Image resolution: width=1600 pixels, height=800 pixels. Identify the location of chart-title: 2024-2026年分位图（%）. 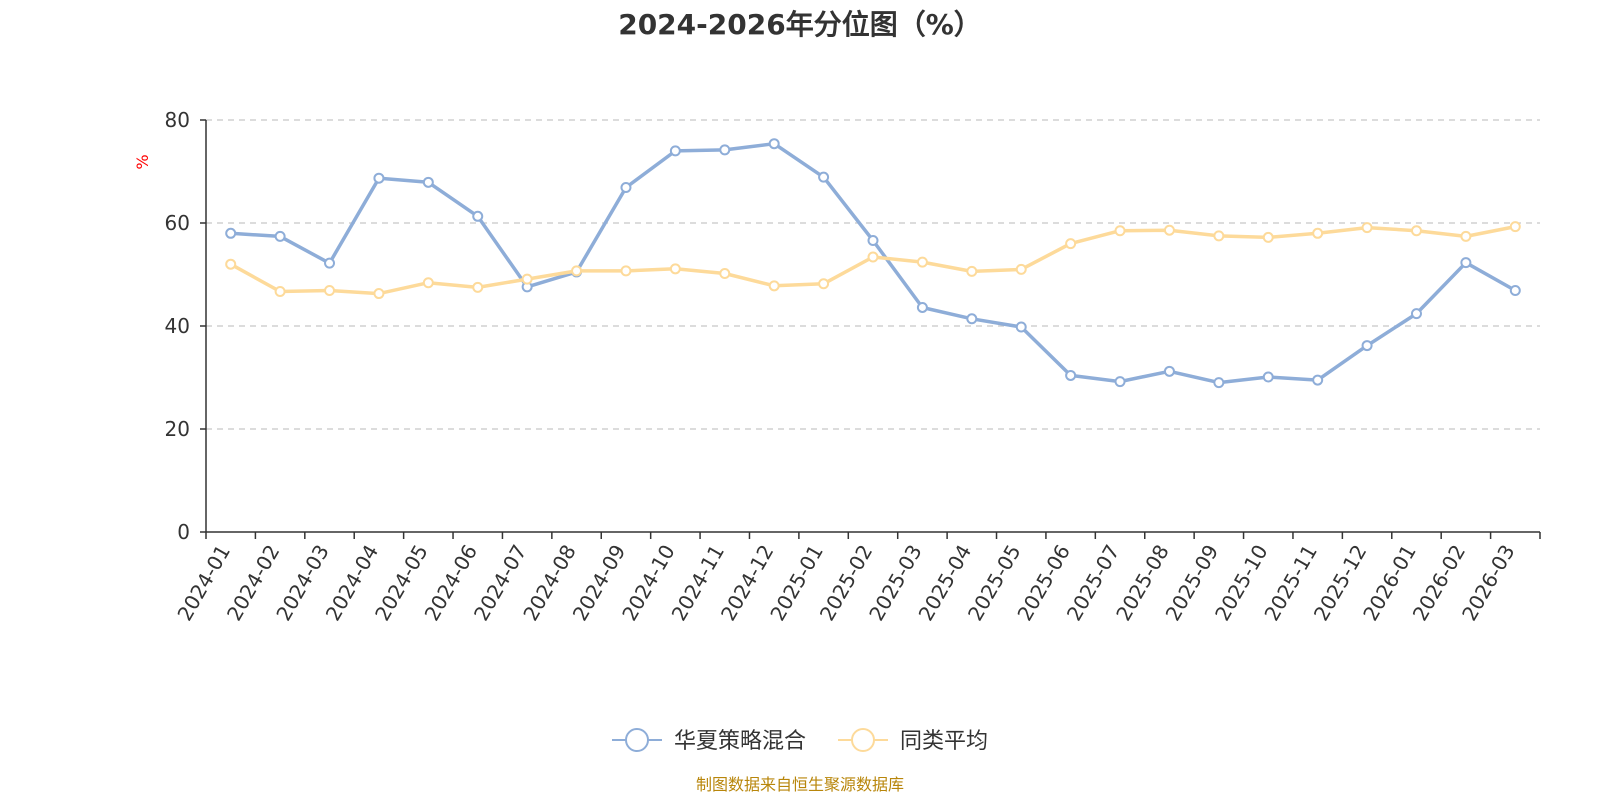
(800, 24).